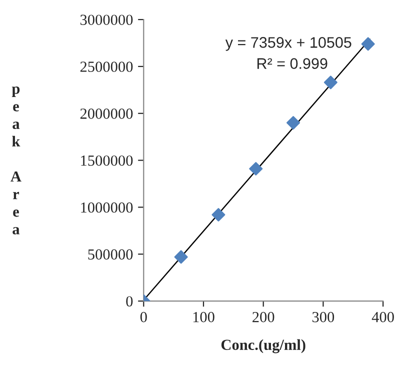 The image size is (399, 391). Describe the element at coordinates (383, 317) in the screenshot. I see `x-tick-label: 400` at that location.